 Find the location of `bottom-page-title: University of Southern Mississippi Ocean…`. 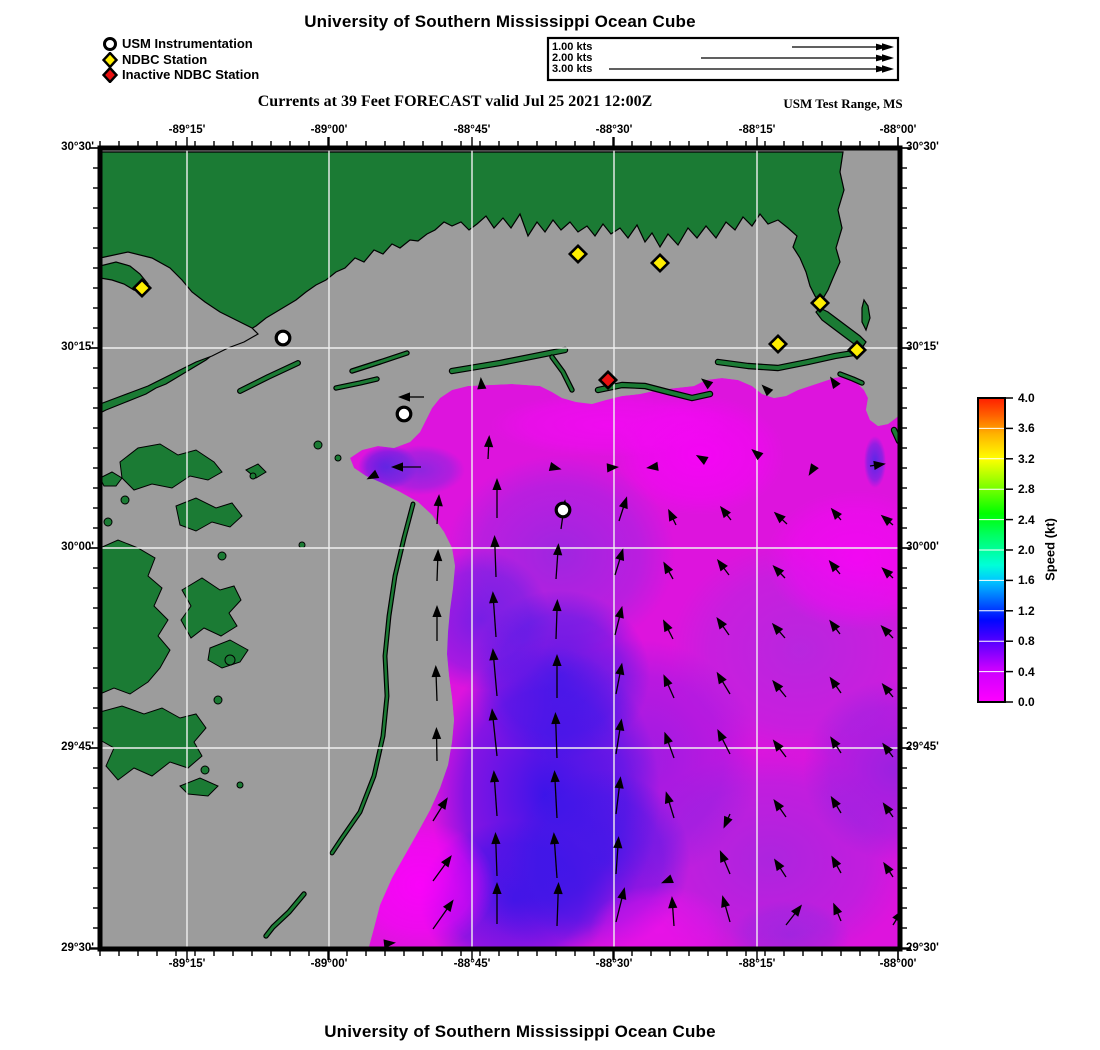

bottom-page-title: University of Southern Mississippi Ocean… is located at coordinates (520, 1031).